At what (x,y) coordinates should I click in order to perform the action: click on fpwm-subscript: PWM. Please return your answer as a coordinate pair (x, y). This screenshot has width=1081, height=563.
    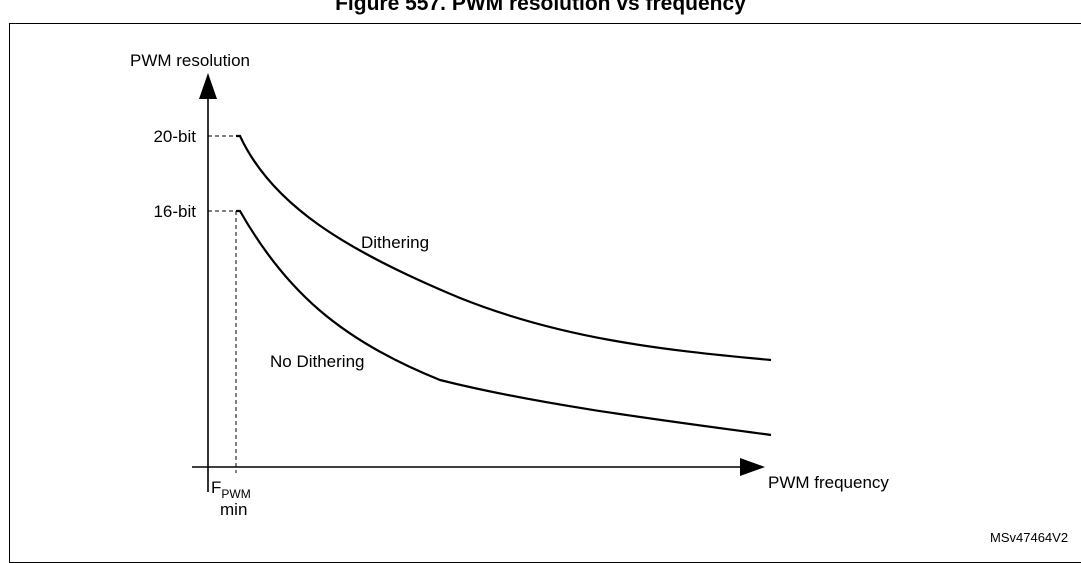
    Looking at the image, I should click on (235, 494).